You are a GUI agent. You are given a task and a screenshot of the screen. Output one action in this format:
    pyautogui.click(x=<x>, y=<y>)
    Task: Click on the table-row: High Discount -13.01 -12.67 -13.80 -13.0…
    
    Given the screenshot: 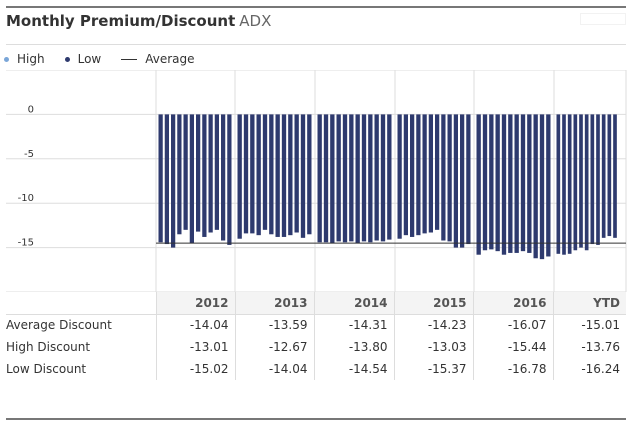 What is the action you would take?
    pyautogui.click(x=316, y=347)
    